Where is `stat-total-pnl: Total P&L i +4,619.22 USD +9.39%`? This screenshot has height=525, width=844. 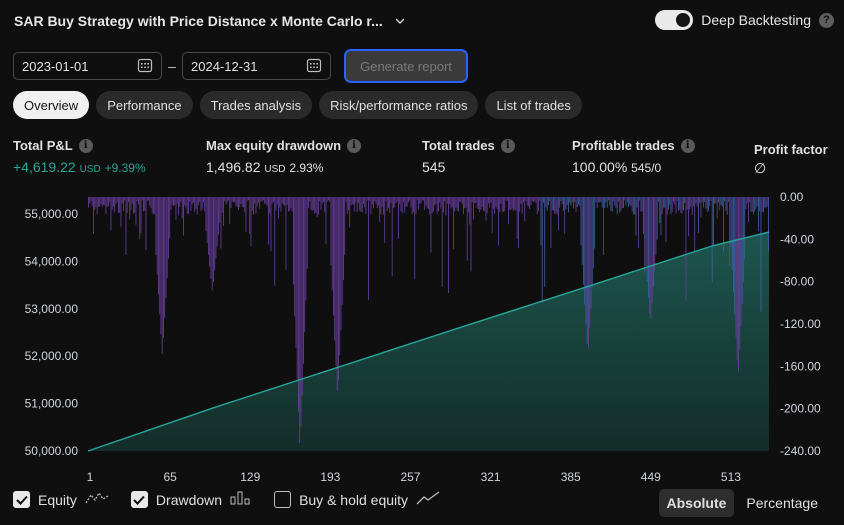 stat-total-pnl: Total P&L i +4,619.22 USD +9.39% is located at coordinates (79, 156).